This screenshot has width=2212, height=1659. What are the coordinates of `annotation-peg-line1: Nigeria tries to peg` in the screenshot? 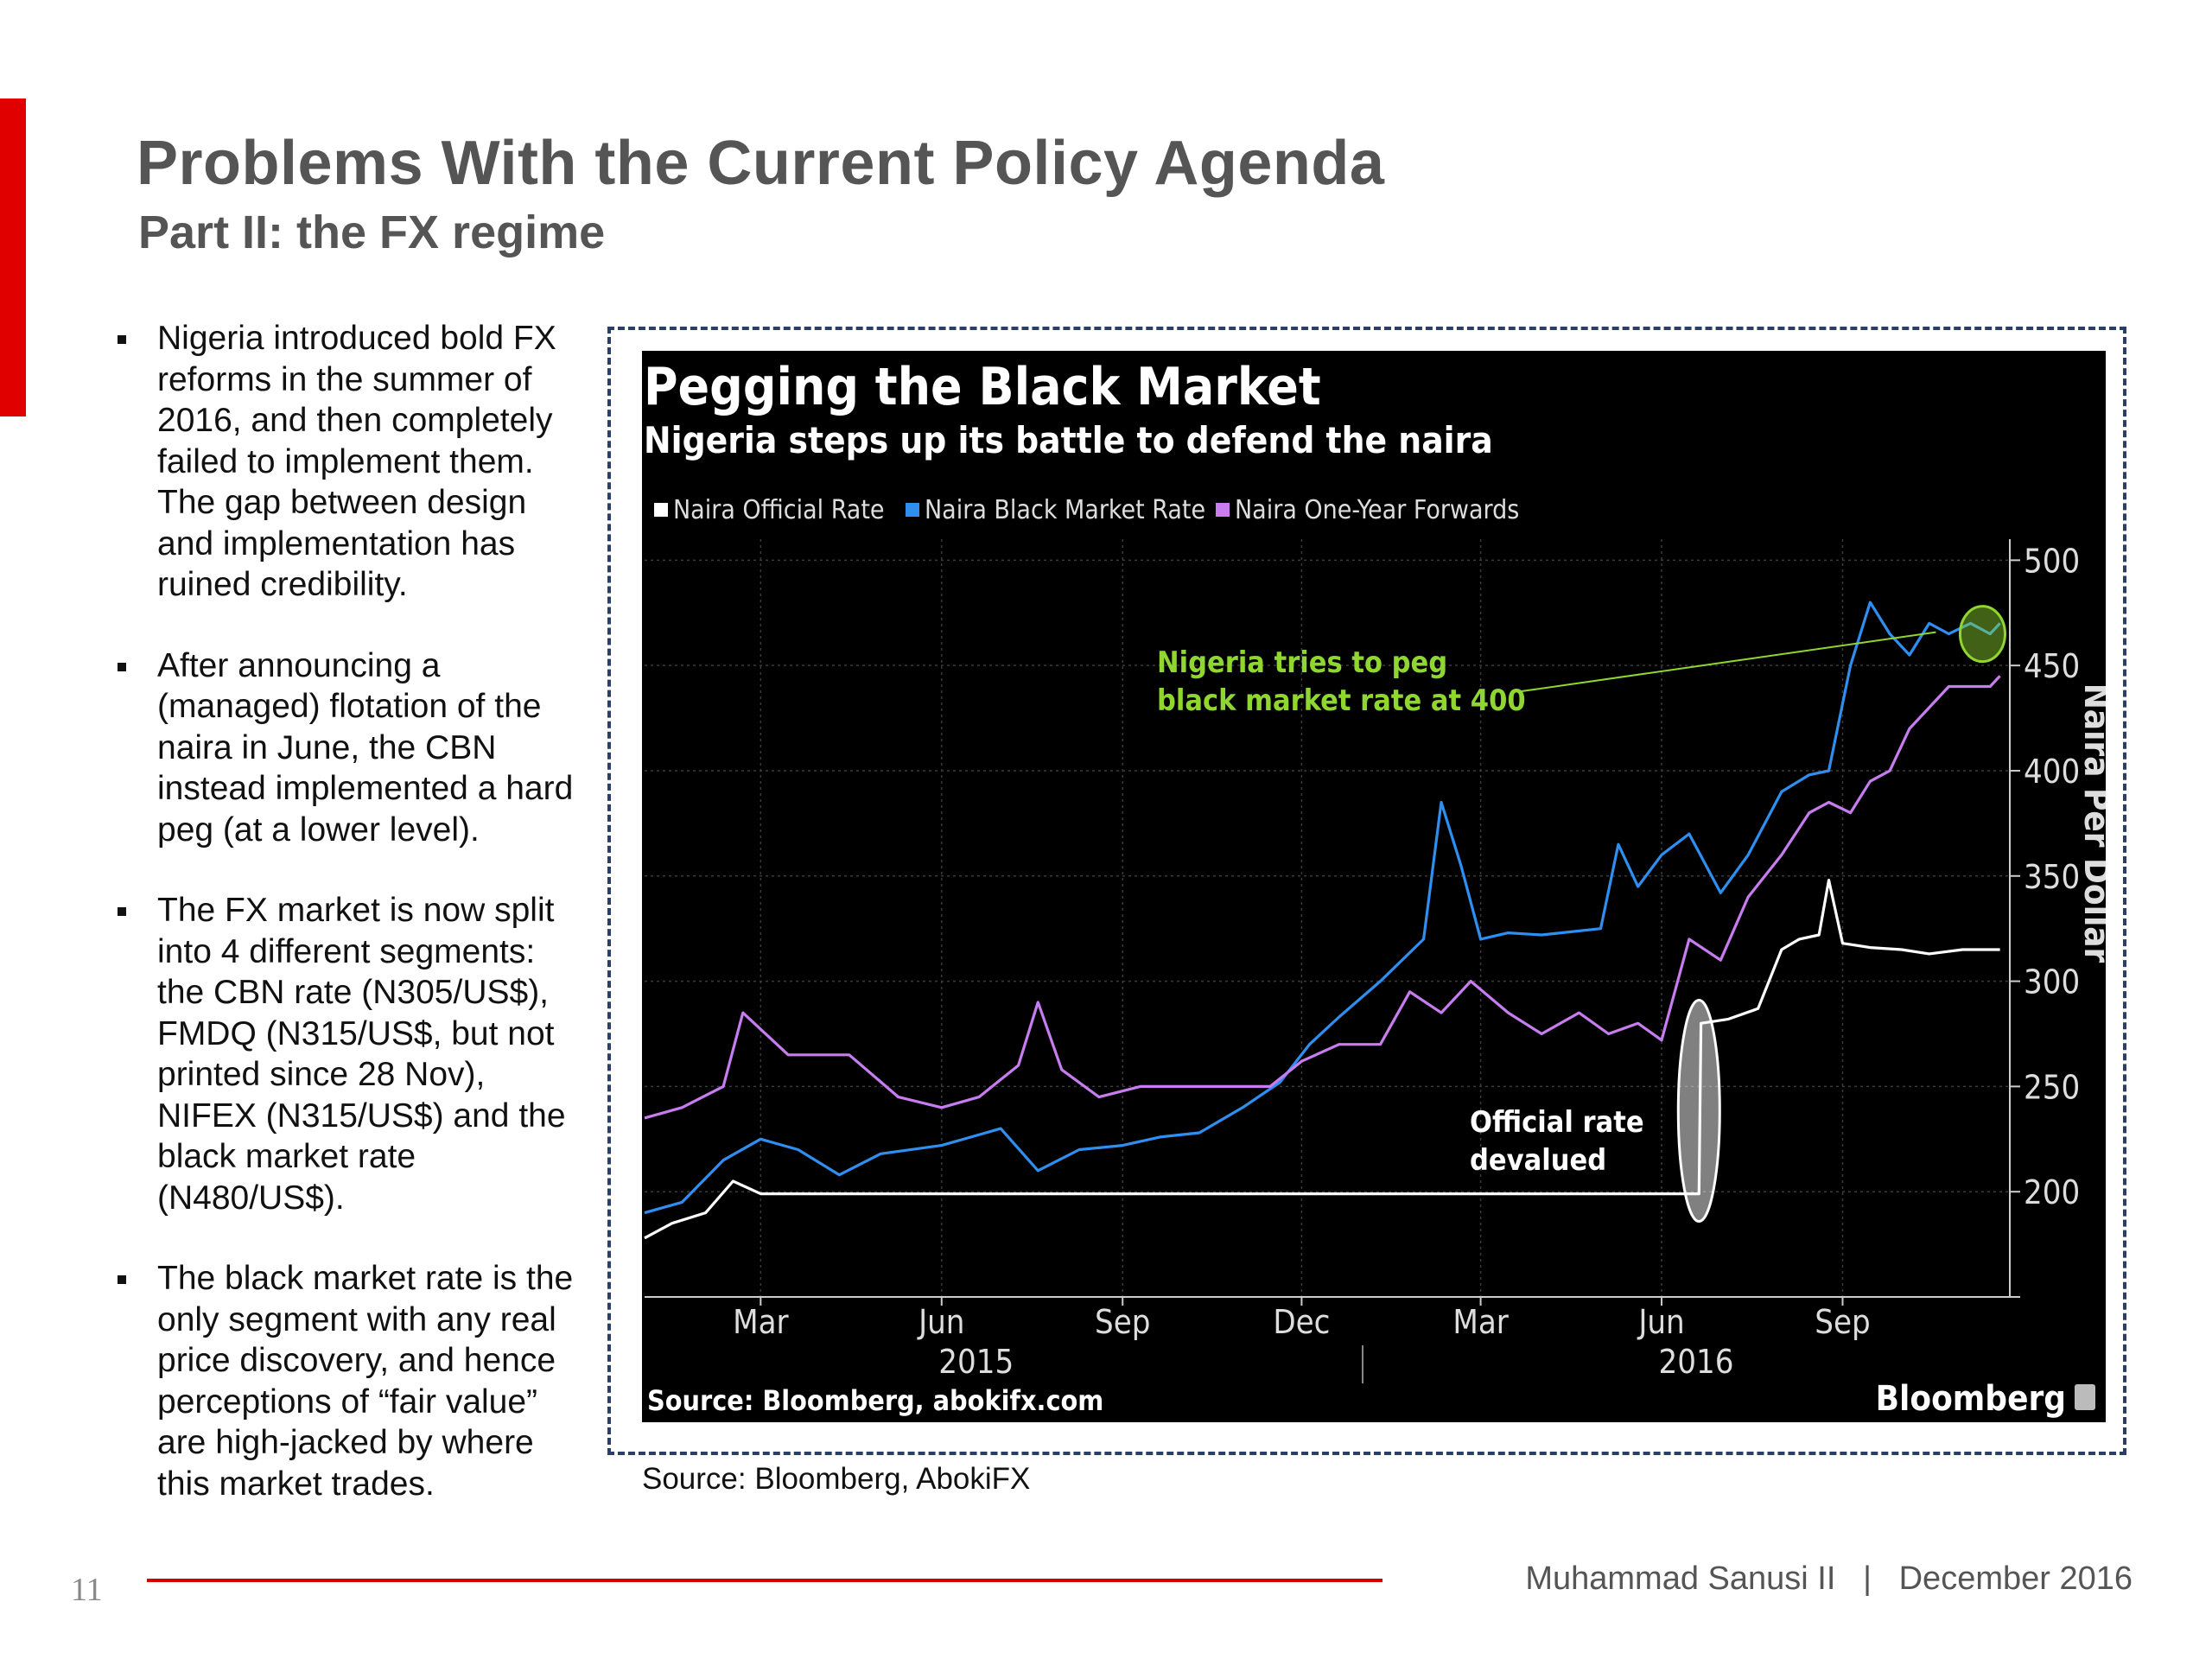 It's located at (1302, 662).